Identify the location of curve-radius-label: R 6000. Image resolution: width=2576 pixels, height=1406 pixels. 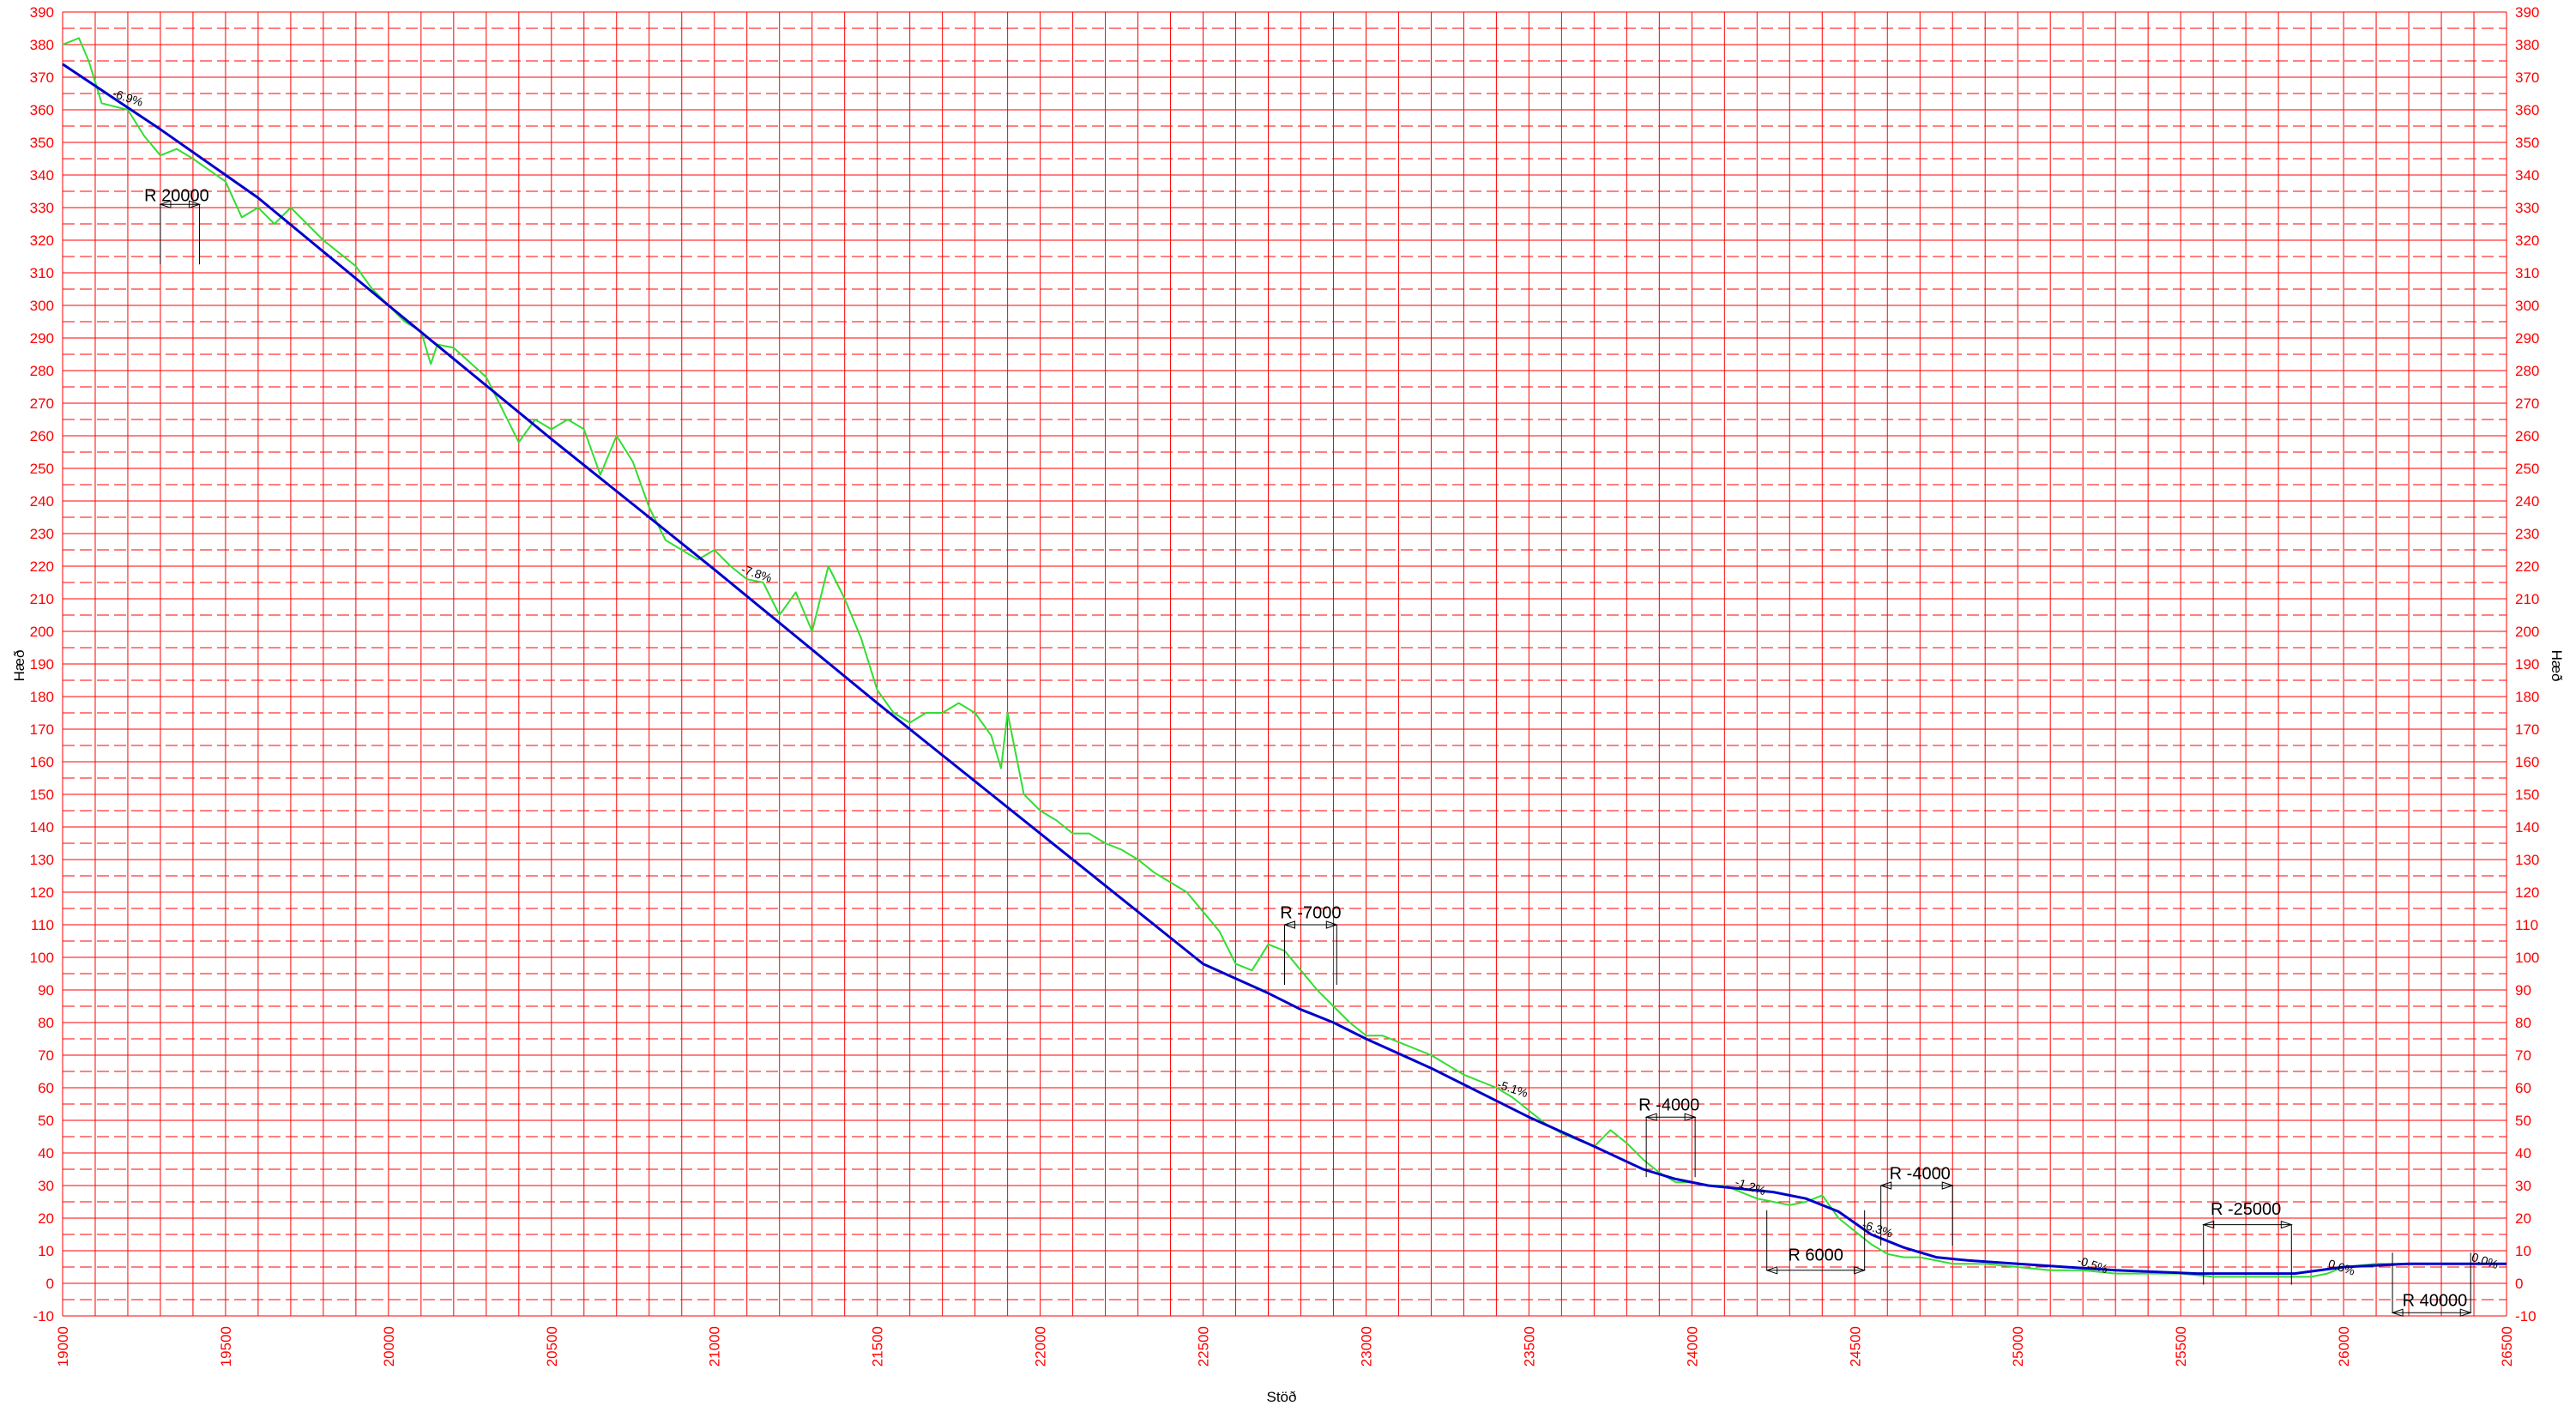
(1815, 1255).